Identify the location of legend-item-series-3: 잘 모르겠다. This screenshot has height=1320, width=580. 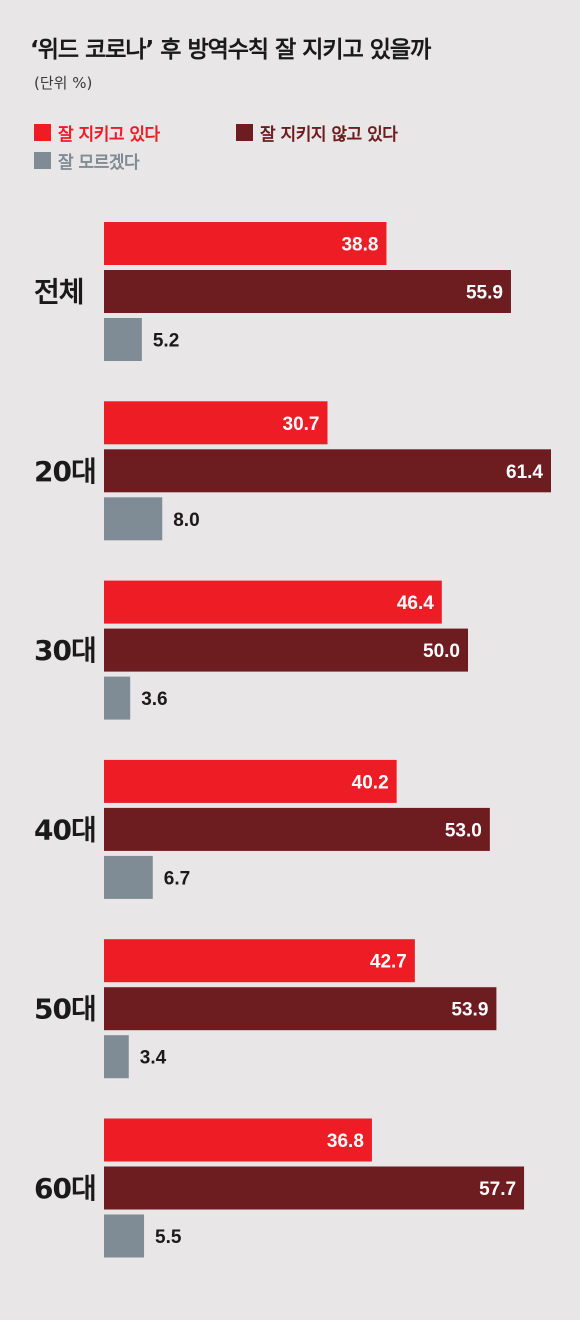
(87, 160).